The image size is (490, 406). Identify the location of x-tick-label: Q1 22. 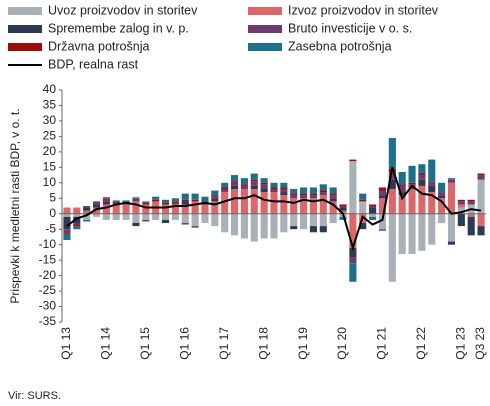
(421, 343).